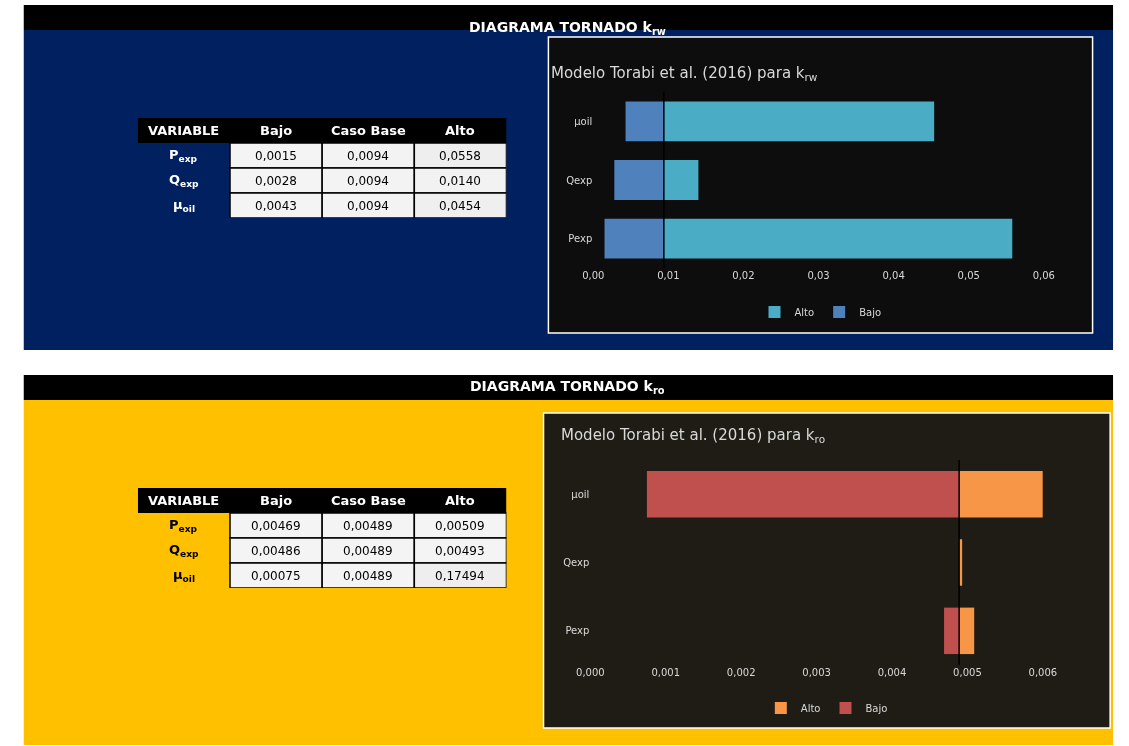  Describe the element at coordinates (590, 672) in the screenshot. I see `x-tick-label: 0,000` at that location.